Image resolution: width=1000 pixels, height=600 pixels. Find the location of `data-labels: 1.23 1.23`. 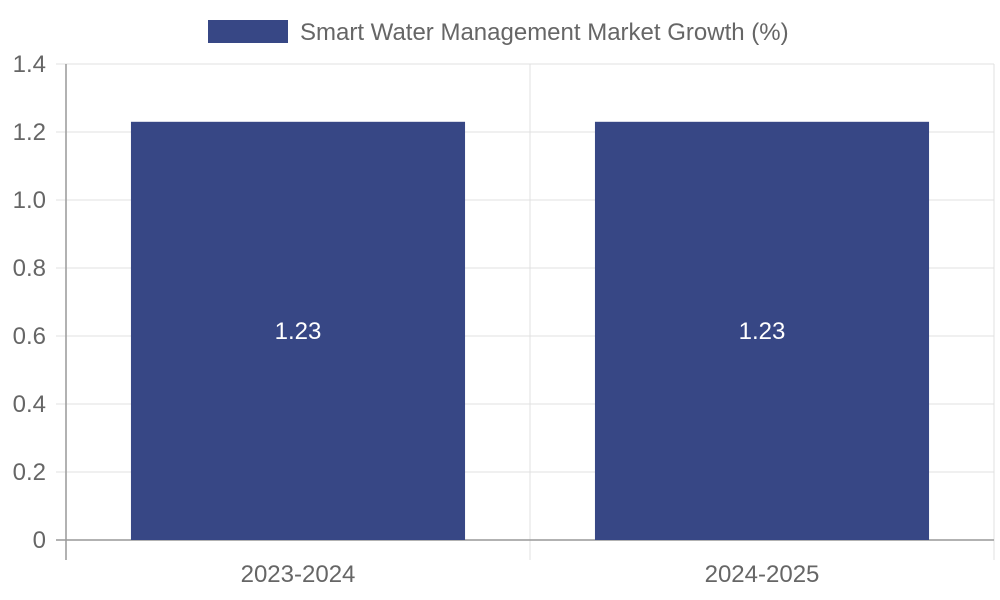

data-labels: 1.23 1.23 is located at coordinates (530, 331).